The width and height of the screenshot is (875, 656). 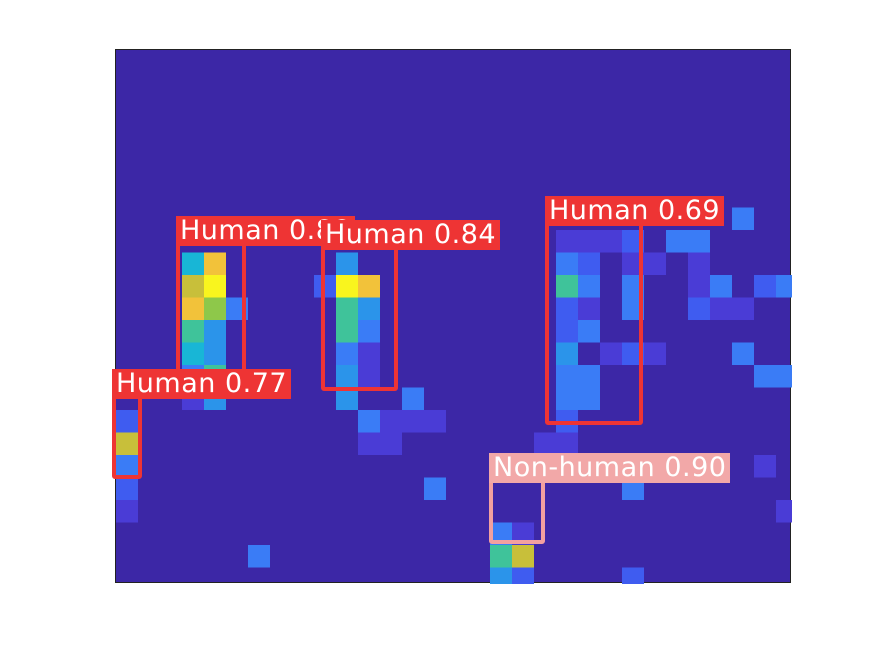 I want to click on detection-label-human-084: Human 0.84, so click(x=411, y=235).